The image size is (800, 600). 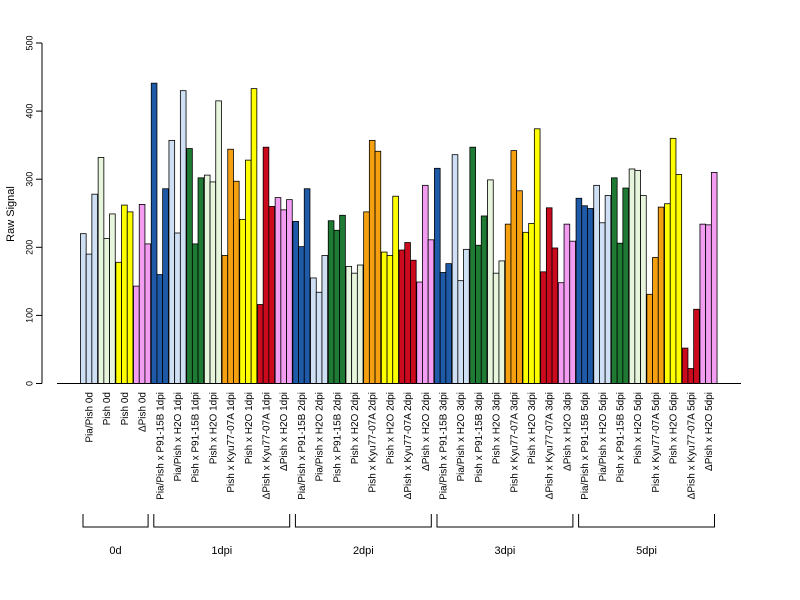 What do you see at coordinates (29, 179) in the screenshot?
I see `y-tick-label: 300` at bounding box center [29, 179].